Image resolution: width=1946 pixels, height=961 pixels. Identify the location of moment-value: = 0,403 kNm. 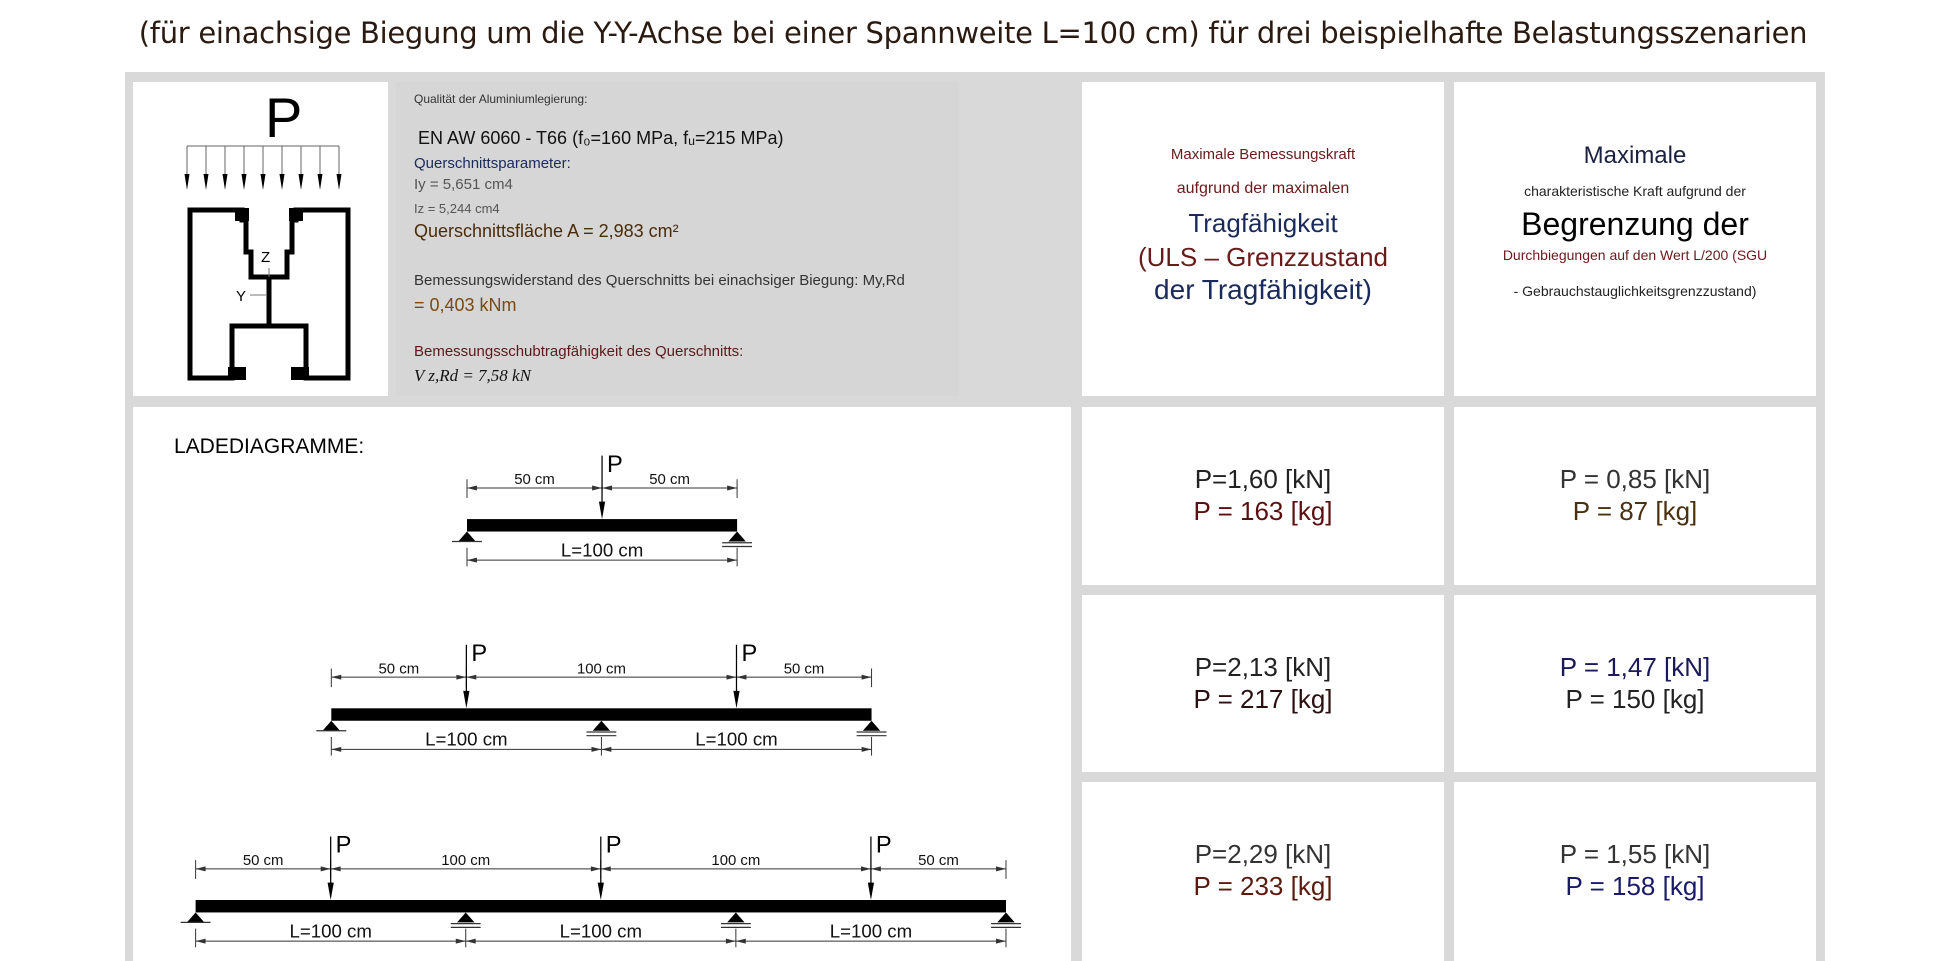
(465, 305).